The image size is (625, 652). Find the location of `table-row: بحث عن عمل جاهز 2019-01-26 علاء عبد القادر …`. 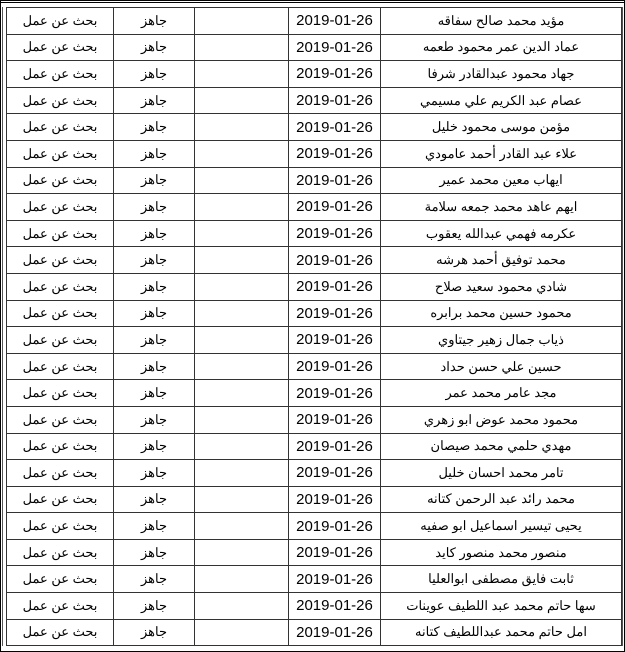

table-row: بحث عن عمل جاهز 2019-01-26 علاء عبد القادر … is located at coordinates (314, 153).